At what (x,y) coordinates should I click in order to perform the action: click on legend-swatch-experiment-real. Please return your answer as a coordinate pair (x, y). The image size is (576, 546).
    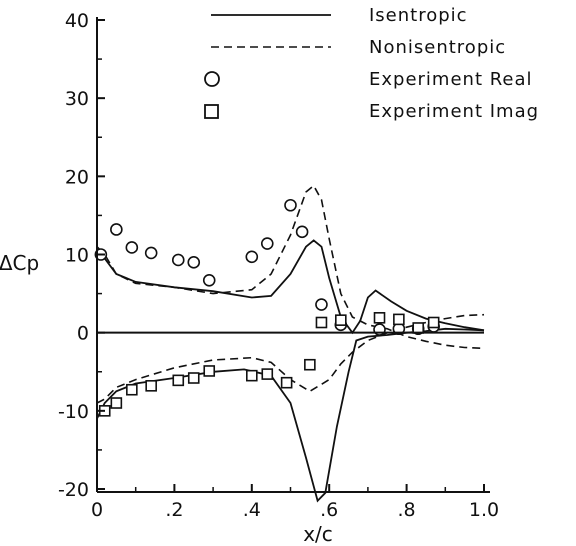
    Looking at the image, I should click on (212, 79).